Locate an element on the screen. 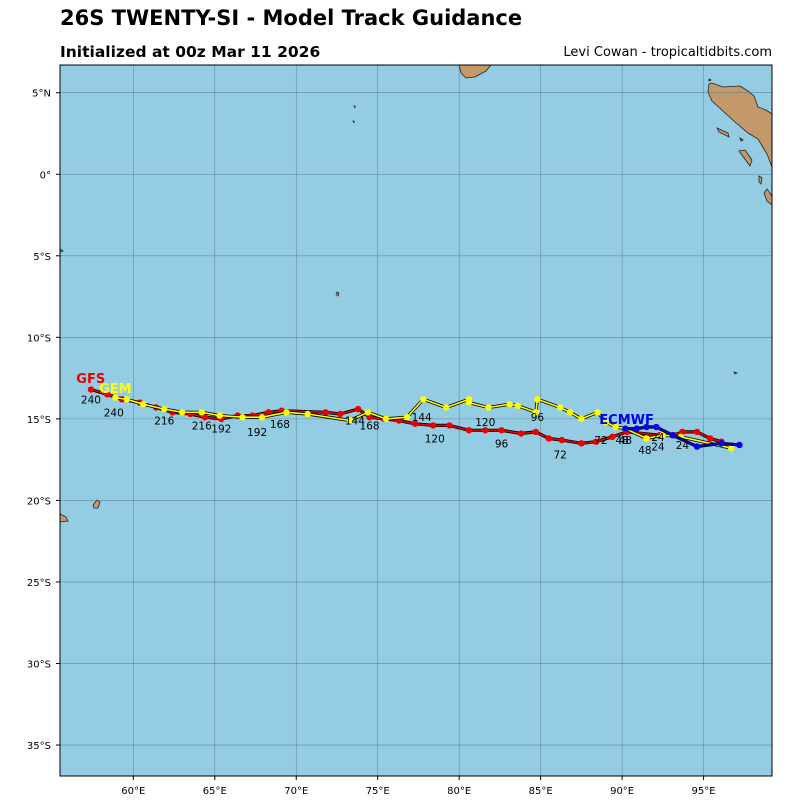 This screenshot has height=800, width=800. land-island-a is located at coordinates (723, 132).